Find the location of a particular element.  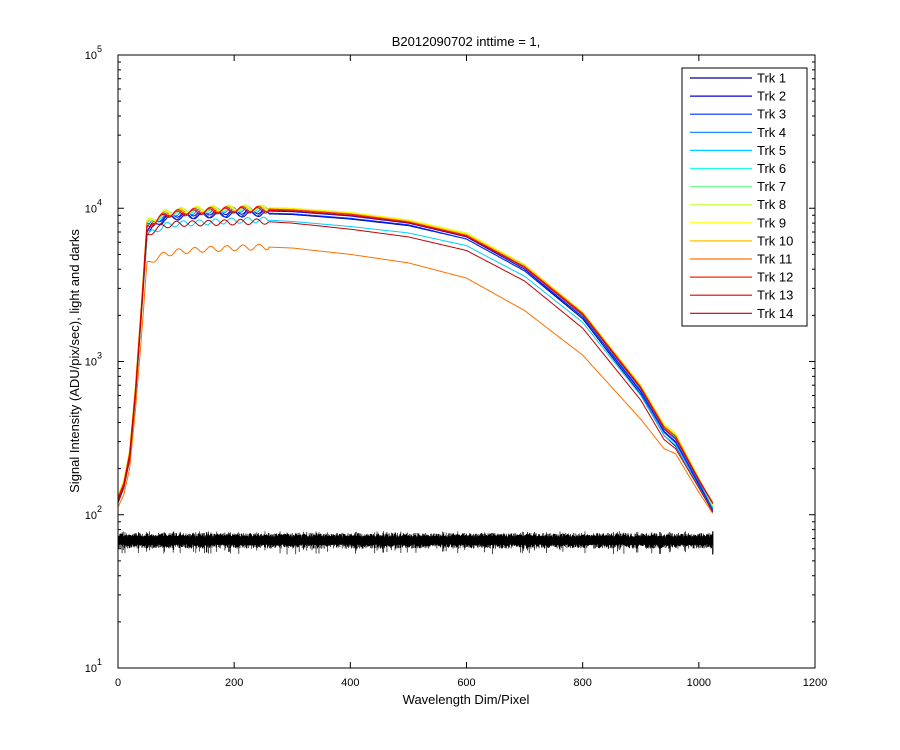

legend-label: Trk 1 is located at coordinates (771, 78).